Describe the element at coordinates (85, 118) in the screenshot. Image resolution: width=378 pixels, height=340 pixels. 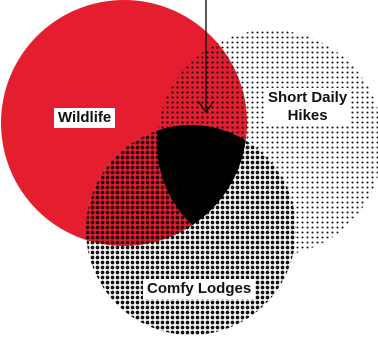
I see `wildlife-label: Wildlife` at that location.